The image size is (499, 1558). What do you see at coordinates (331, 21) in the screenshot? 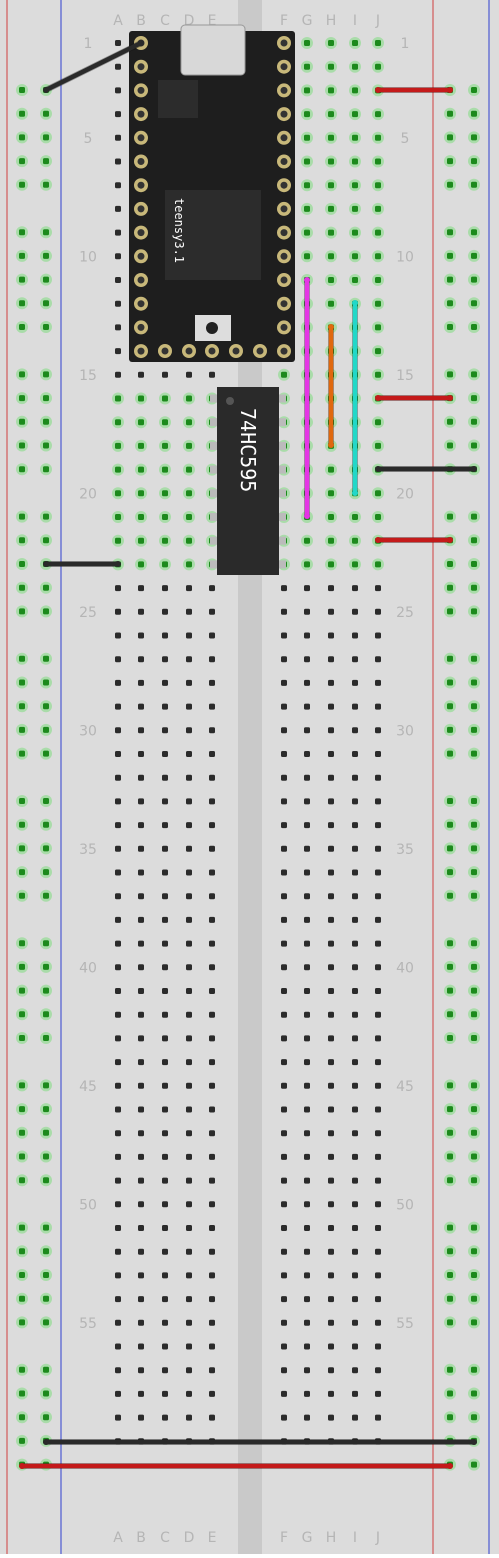
I see `column-label-h: H` at bounding box center [331, 21].